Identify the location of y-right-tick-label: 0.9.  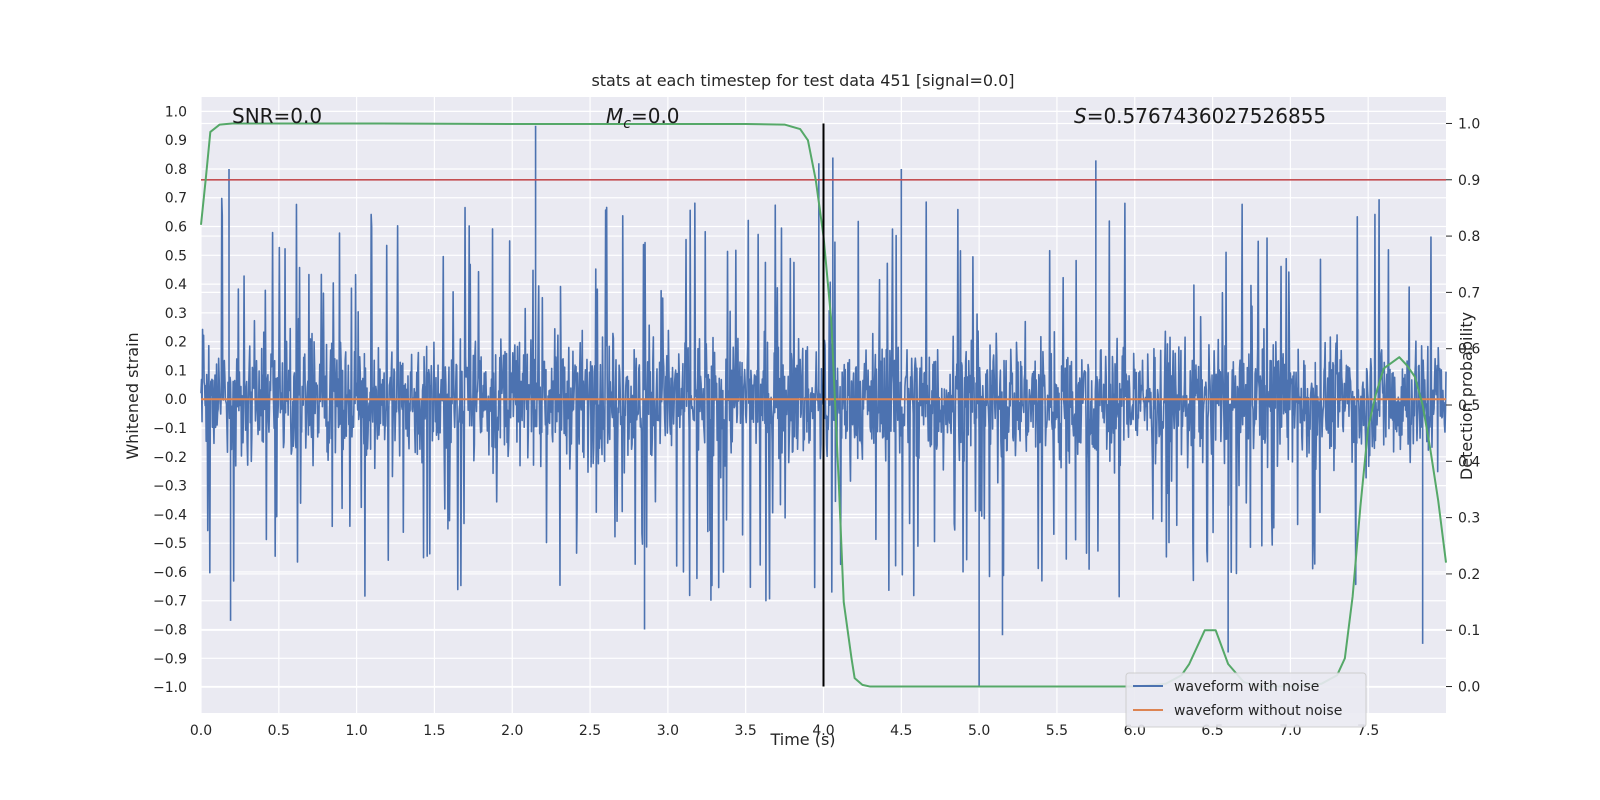
(1469, 181).